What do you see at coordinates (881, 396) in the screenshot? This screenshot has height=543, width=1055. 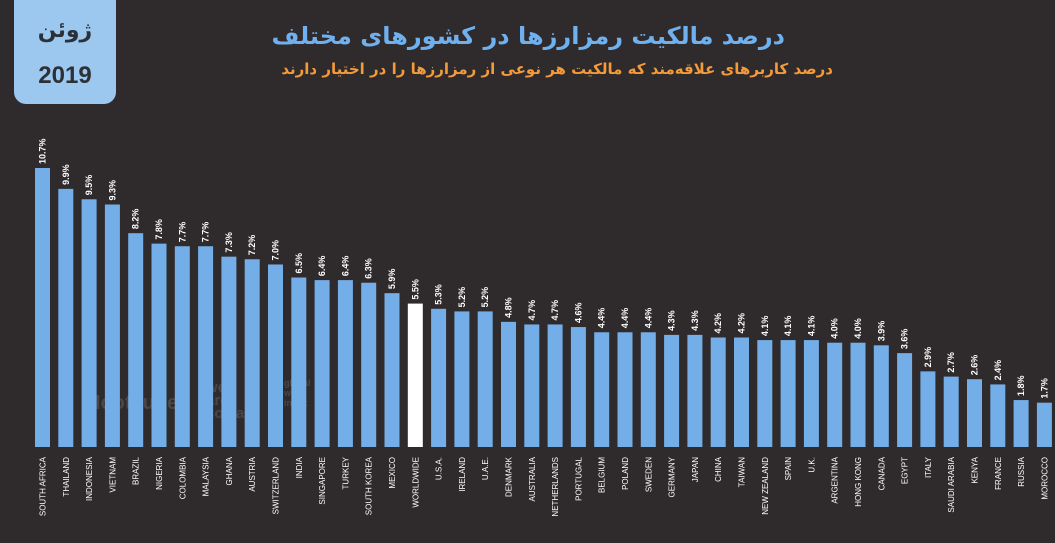 I see `bar-canada` at bounding box center [881, 396].